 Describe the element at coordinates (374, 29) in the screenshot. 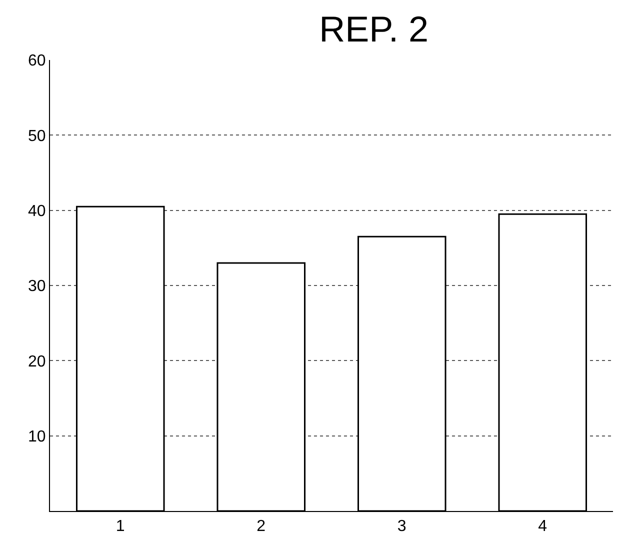

I see `chart-title: REP. 2` at that location.